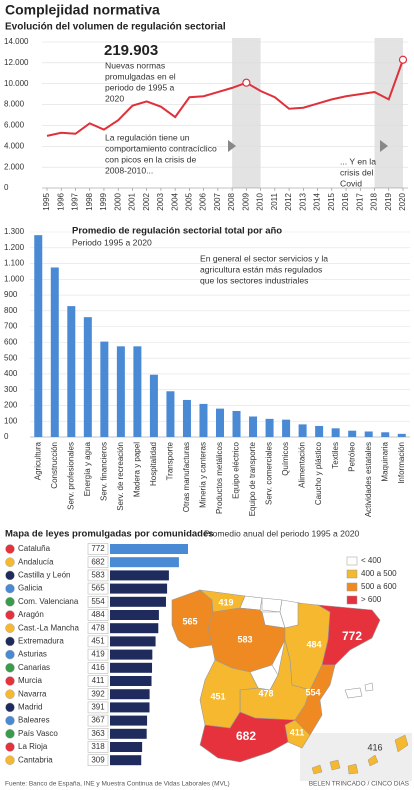  I want to click on annotation-text: agricultura están más regulados, so click(261, 269).